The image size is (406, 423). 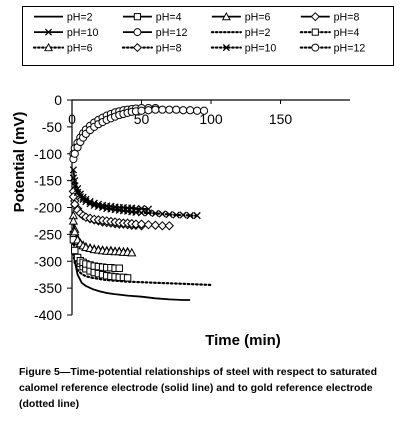 I want to click on y-tick-label: -400, so click(x=48, y=315).